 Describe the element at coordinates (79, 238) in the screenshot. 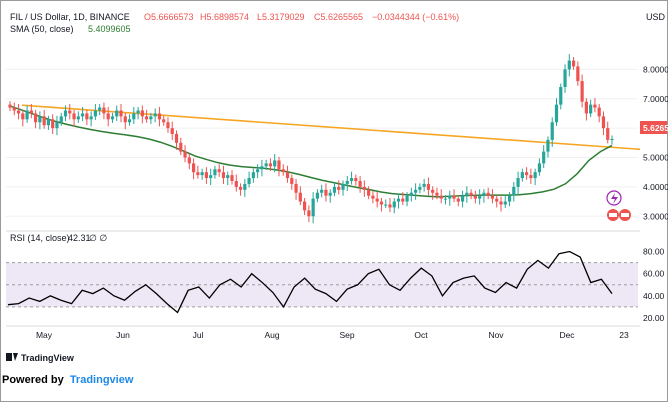

I see `rsi-value: 42.31` at that location.